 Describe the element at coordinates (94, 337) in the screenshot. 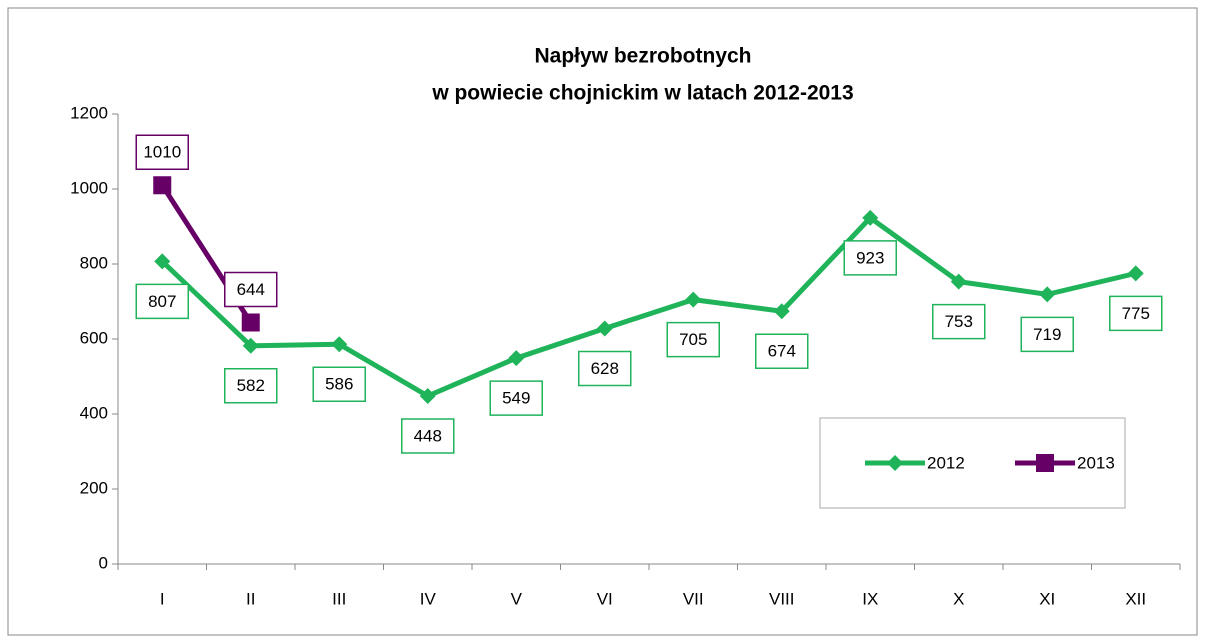

I see `y-tick-label: 600` at that location.